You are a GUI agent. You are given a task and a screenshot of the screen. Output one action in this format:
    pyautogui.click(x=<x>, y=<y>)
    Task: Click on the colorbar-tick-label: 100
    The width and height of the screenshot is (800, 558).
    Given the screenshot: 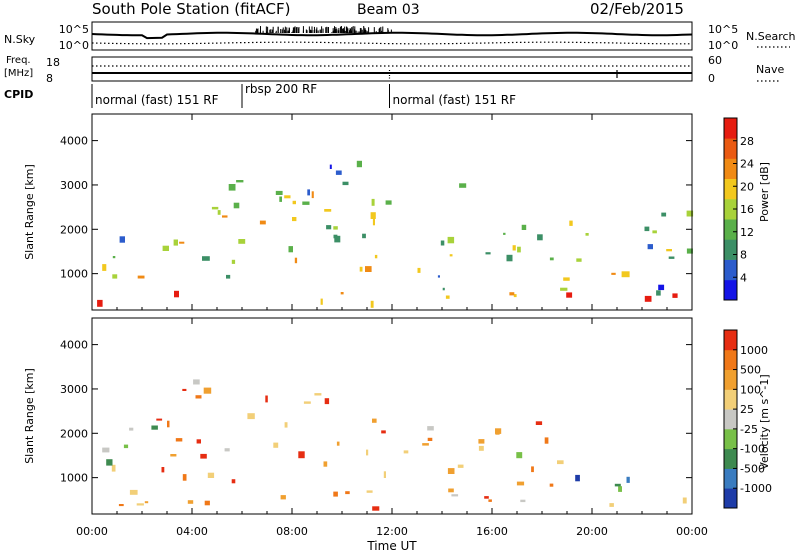 What is the action you would take?
    pyautogui.click(x=750, y=389)
    